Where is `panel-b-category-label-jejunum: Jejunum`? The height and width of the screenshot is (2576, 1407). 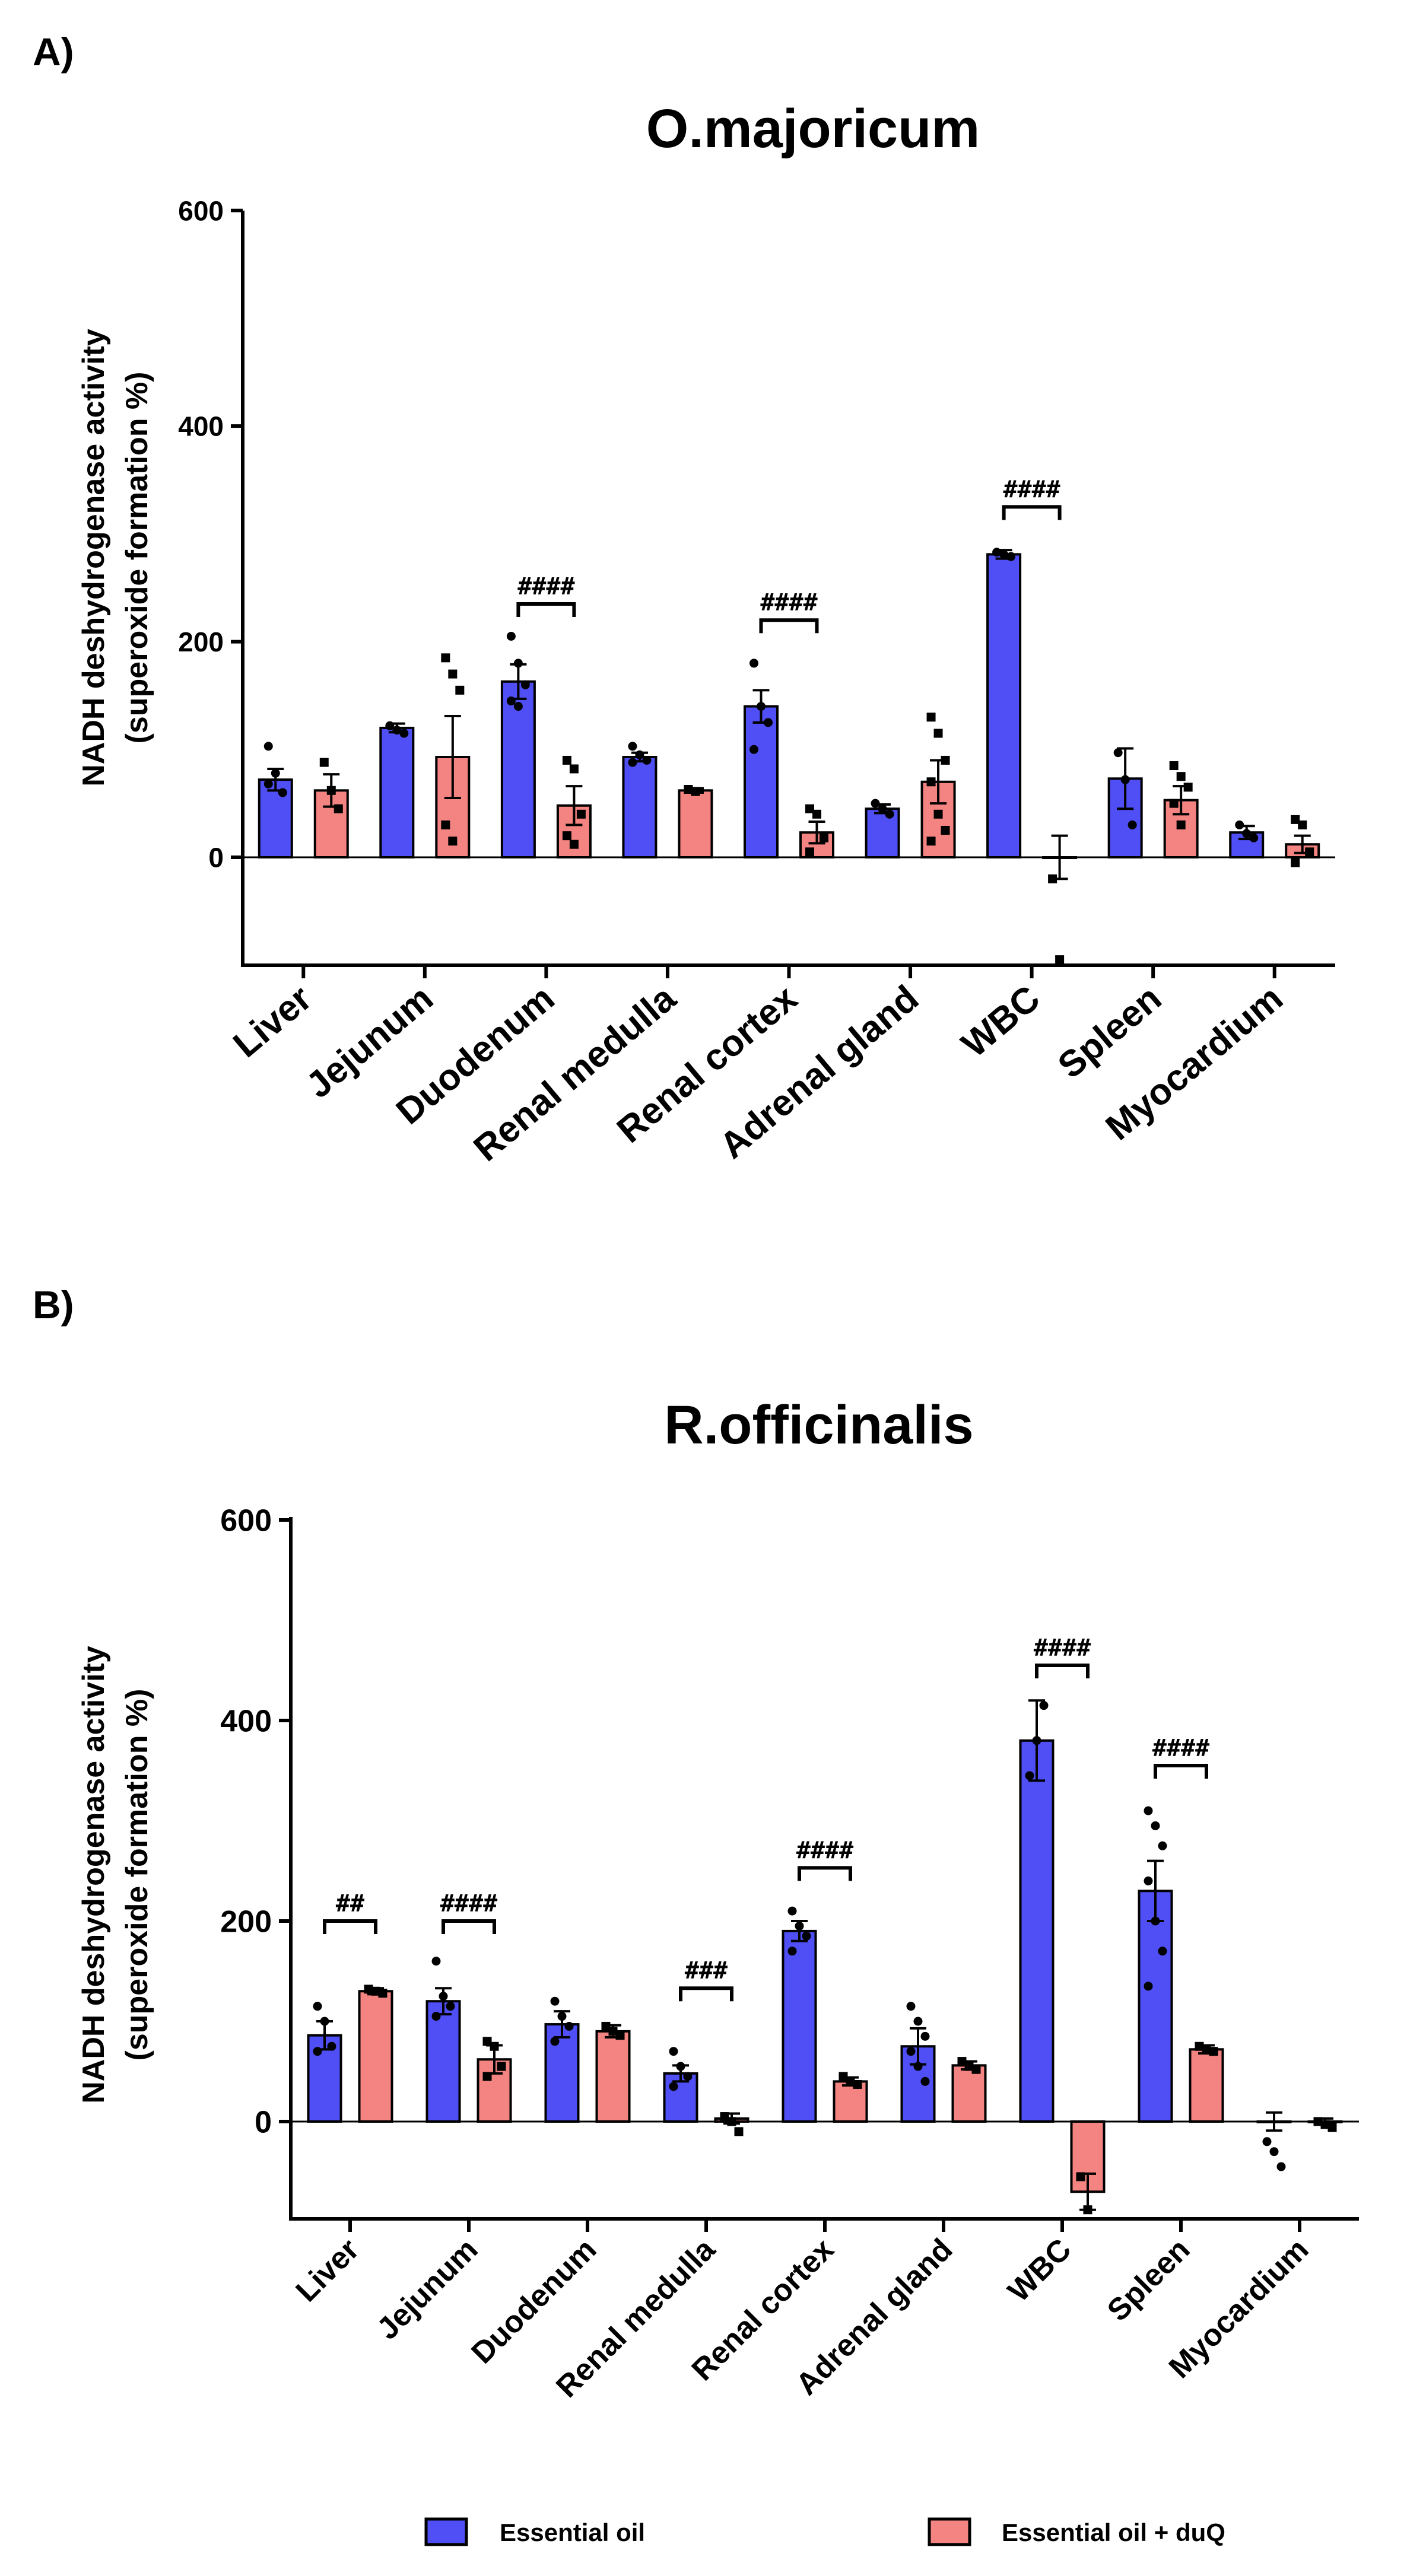
panel-b-category-label-jejunum: Jejunum is located at coordinates (427, 2289).